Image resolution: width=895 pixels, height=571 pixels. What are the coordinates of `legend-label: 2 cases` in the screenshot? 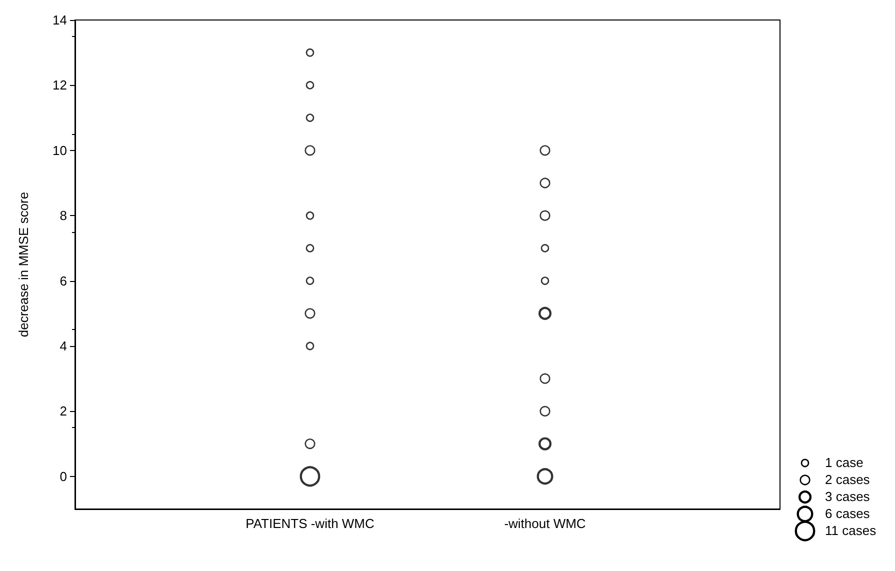 It's located at (847, 479).